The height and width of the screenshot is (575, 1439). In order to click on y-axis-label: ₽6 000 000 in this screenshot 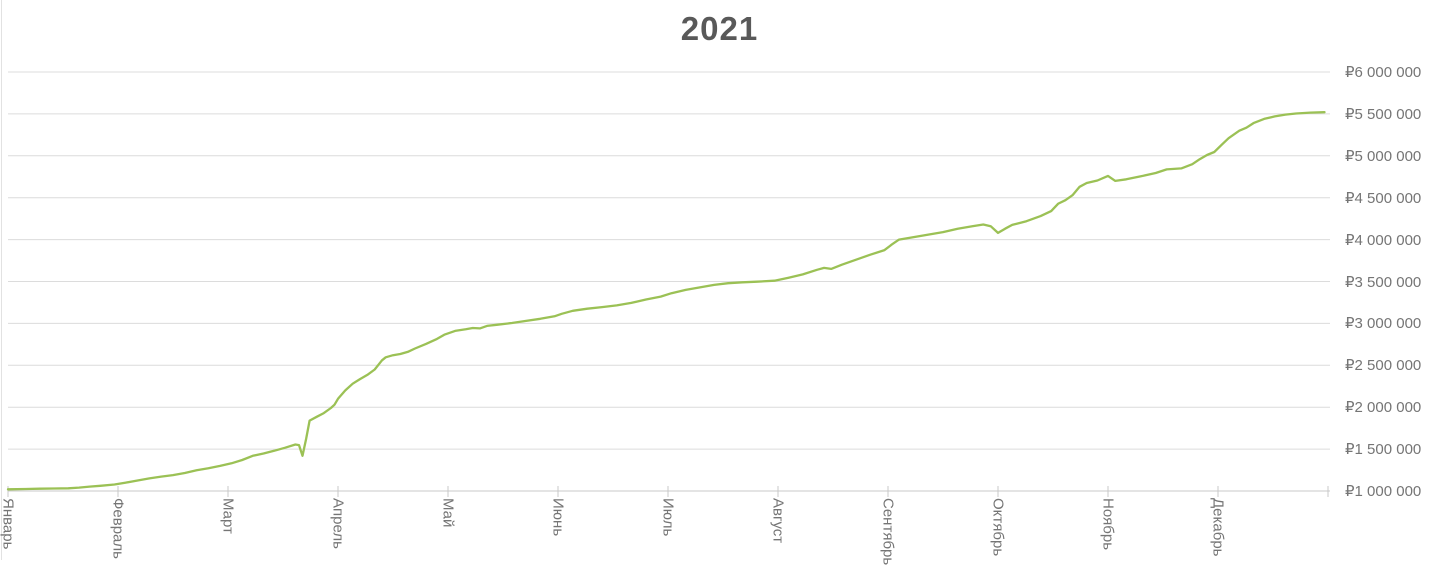, I will do `click(1383, 72)`.